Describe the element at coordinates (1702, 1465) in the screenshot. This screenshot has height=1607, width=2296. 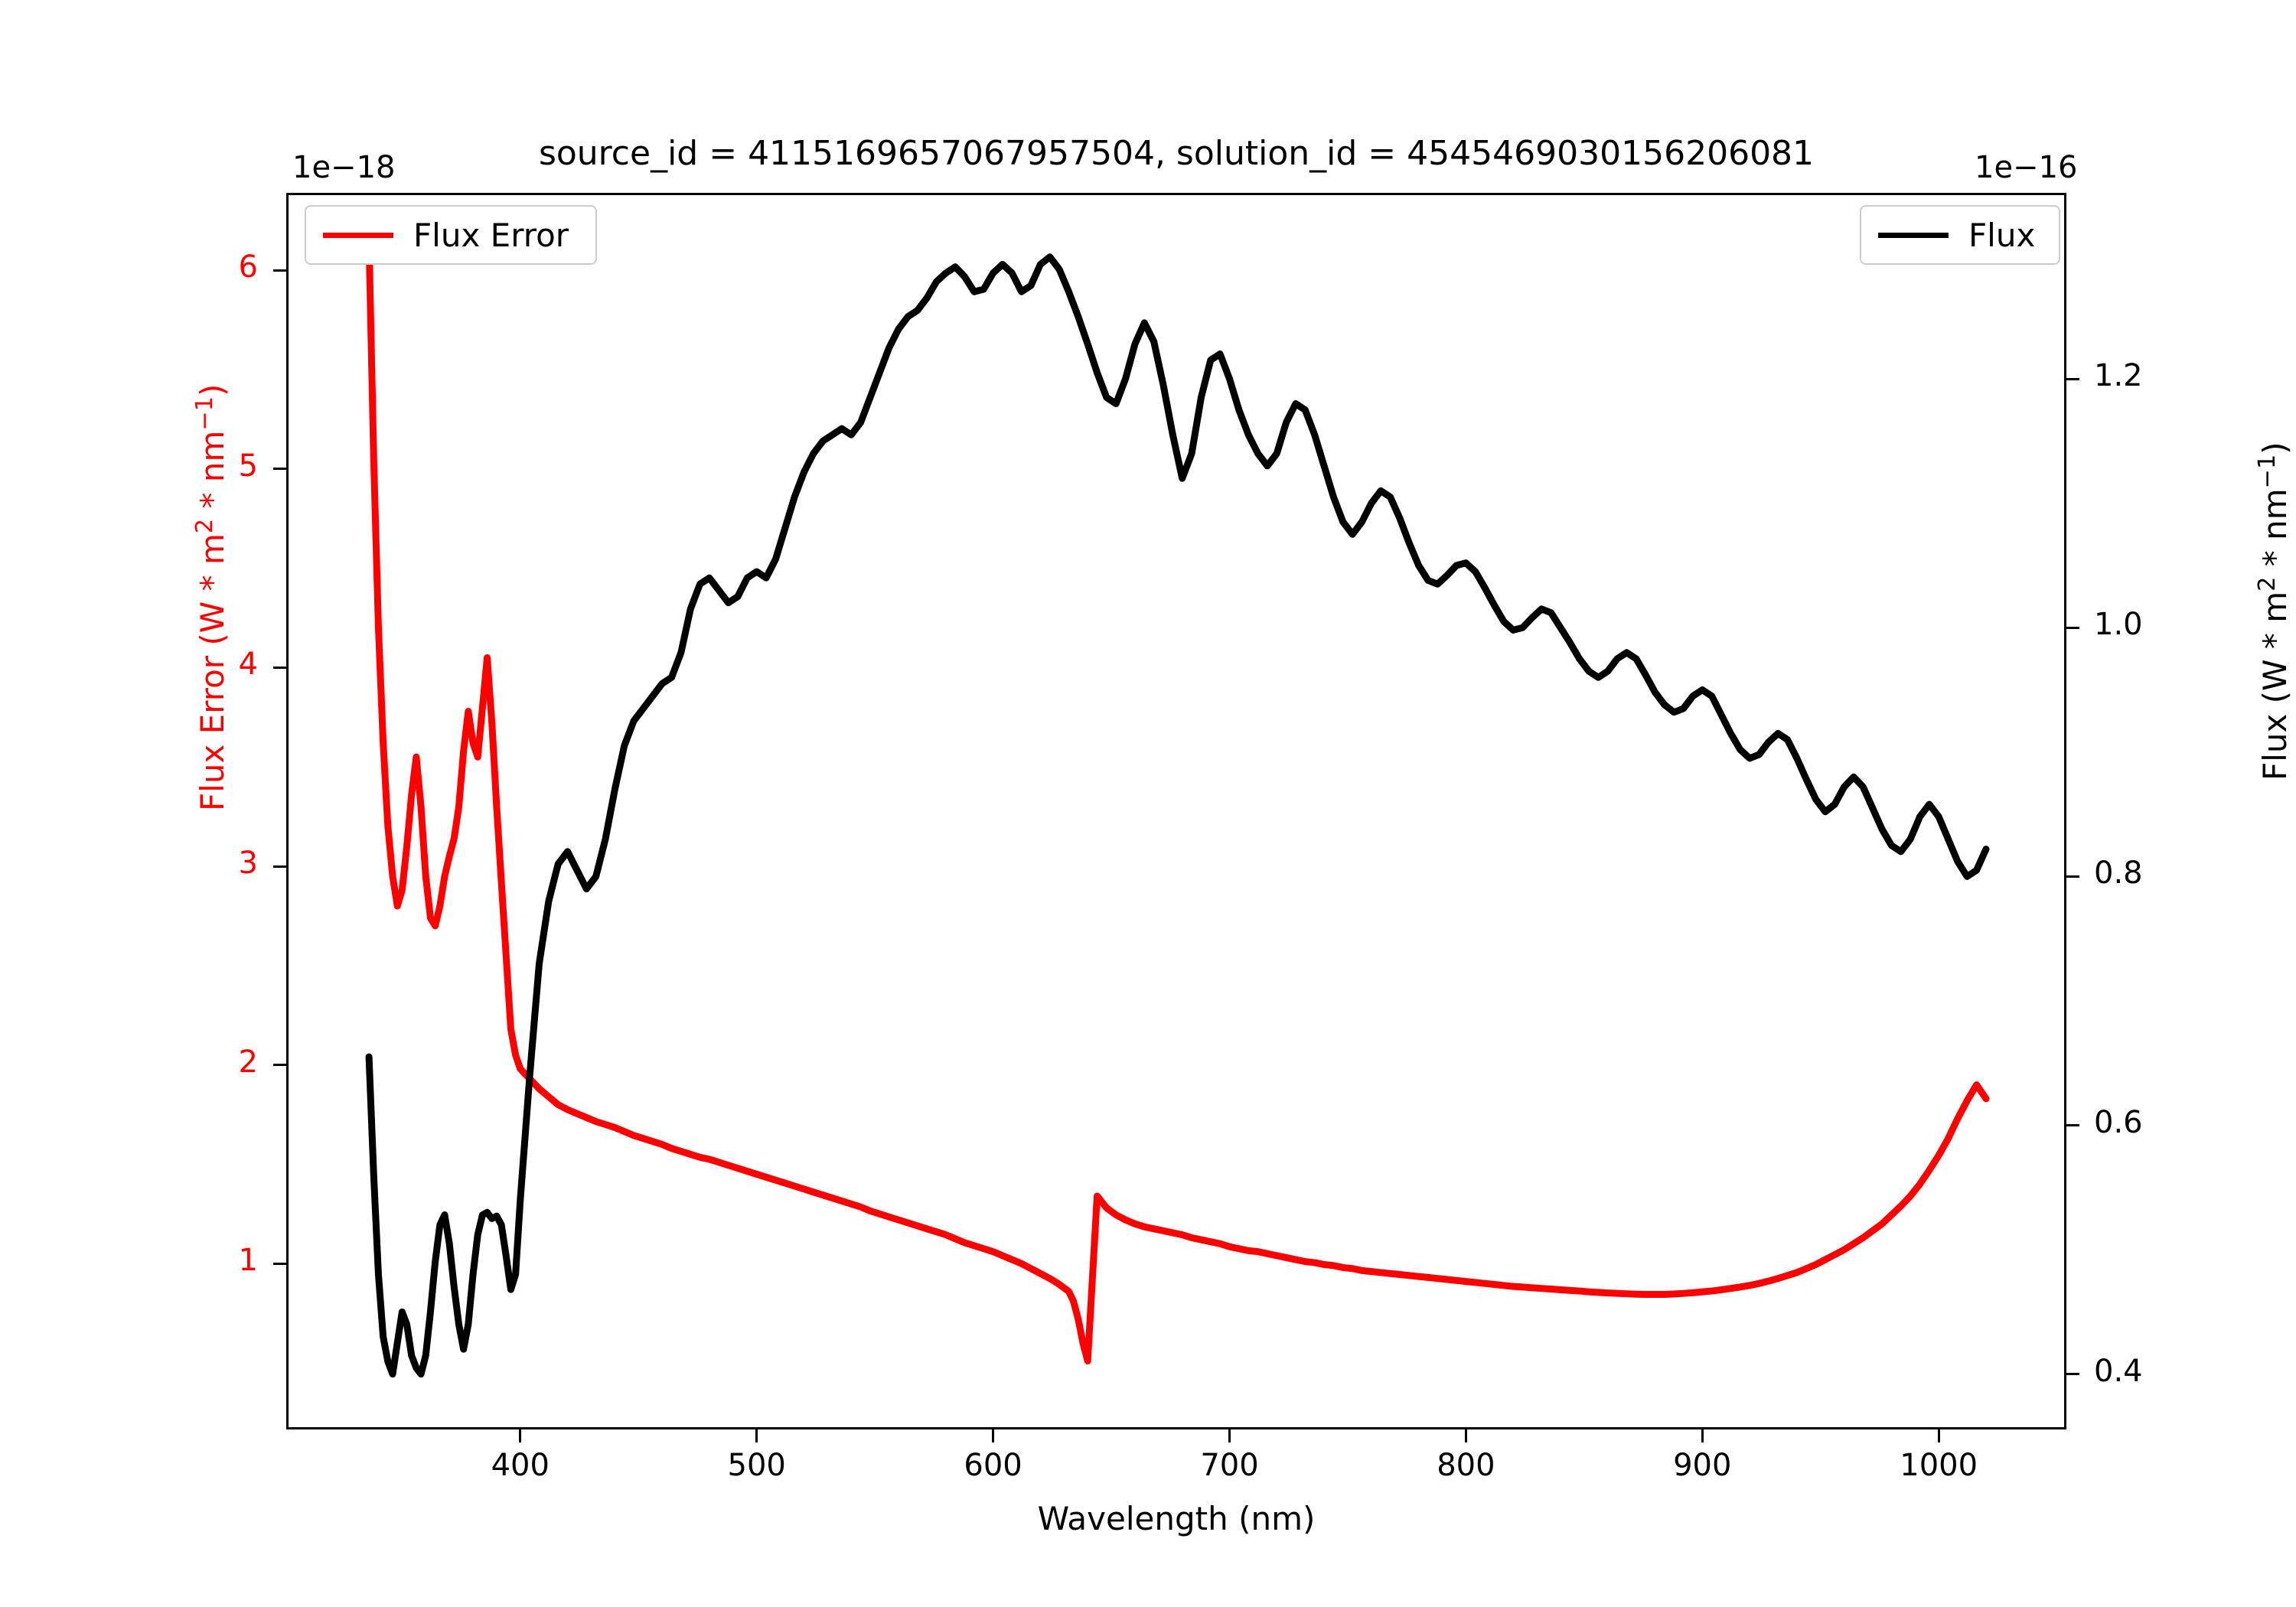
I see `x-tick-label: 900` at that location.